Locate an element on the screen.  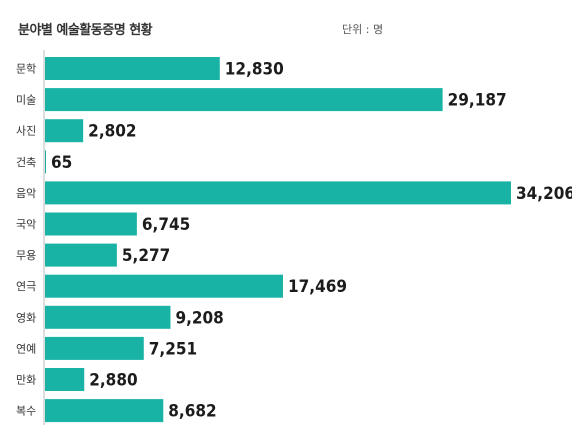
value-label: 8,682 is located at coordinates (192, 412).